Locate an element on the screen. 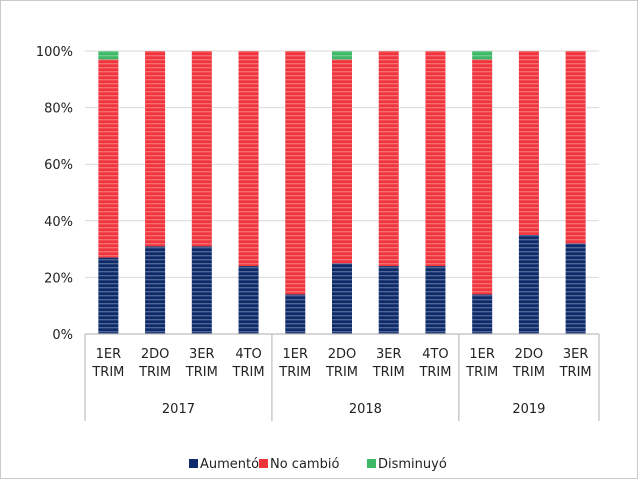 This screenshot has width=638, height=480. legend-label: No cambió is located at coordinates (304, 464).